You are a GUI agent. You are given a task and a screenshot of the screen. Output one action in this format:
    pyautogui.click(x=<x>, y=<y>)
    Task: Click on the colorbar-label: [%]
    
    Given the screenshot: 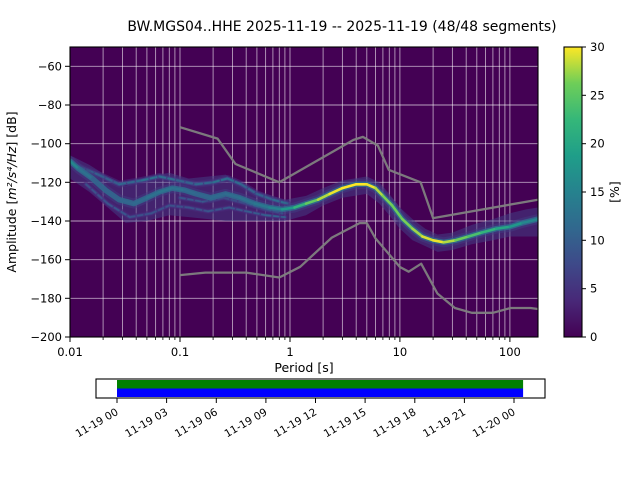 What is the action you would take?
    pyautogui.click(x=614, y=192)
    